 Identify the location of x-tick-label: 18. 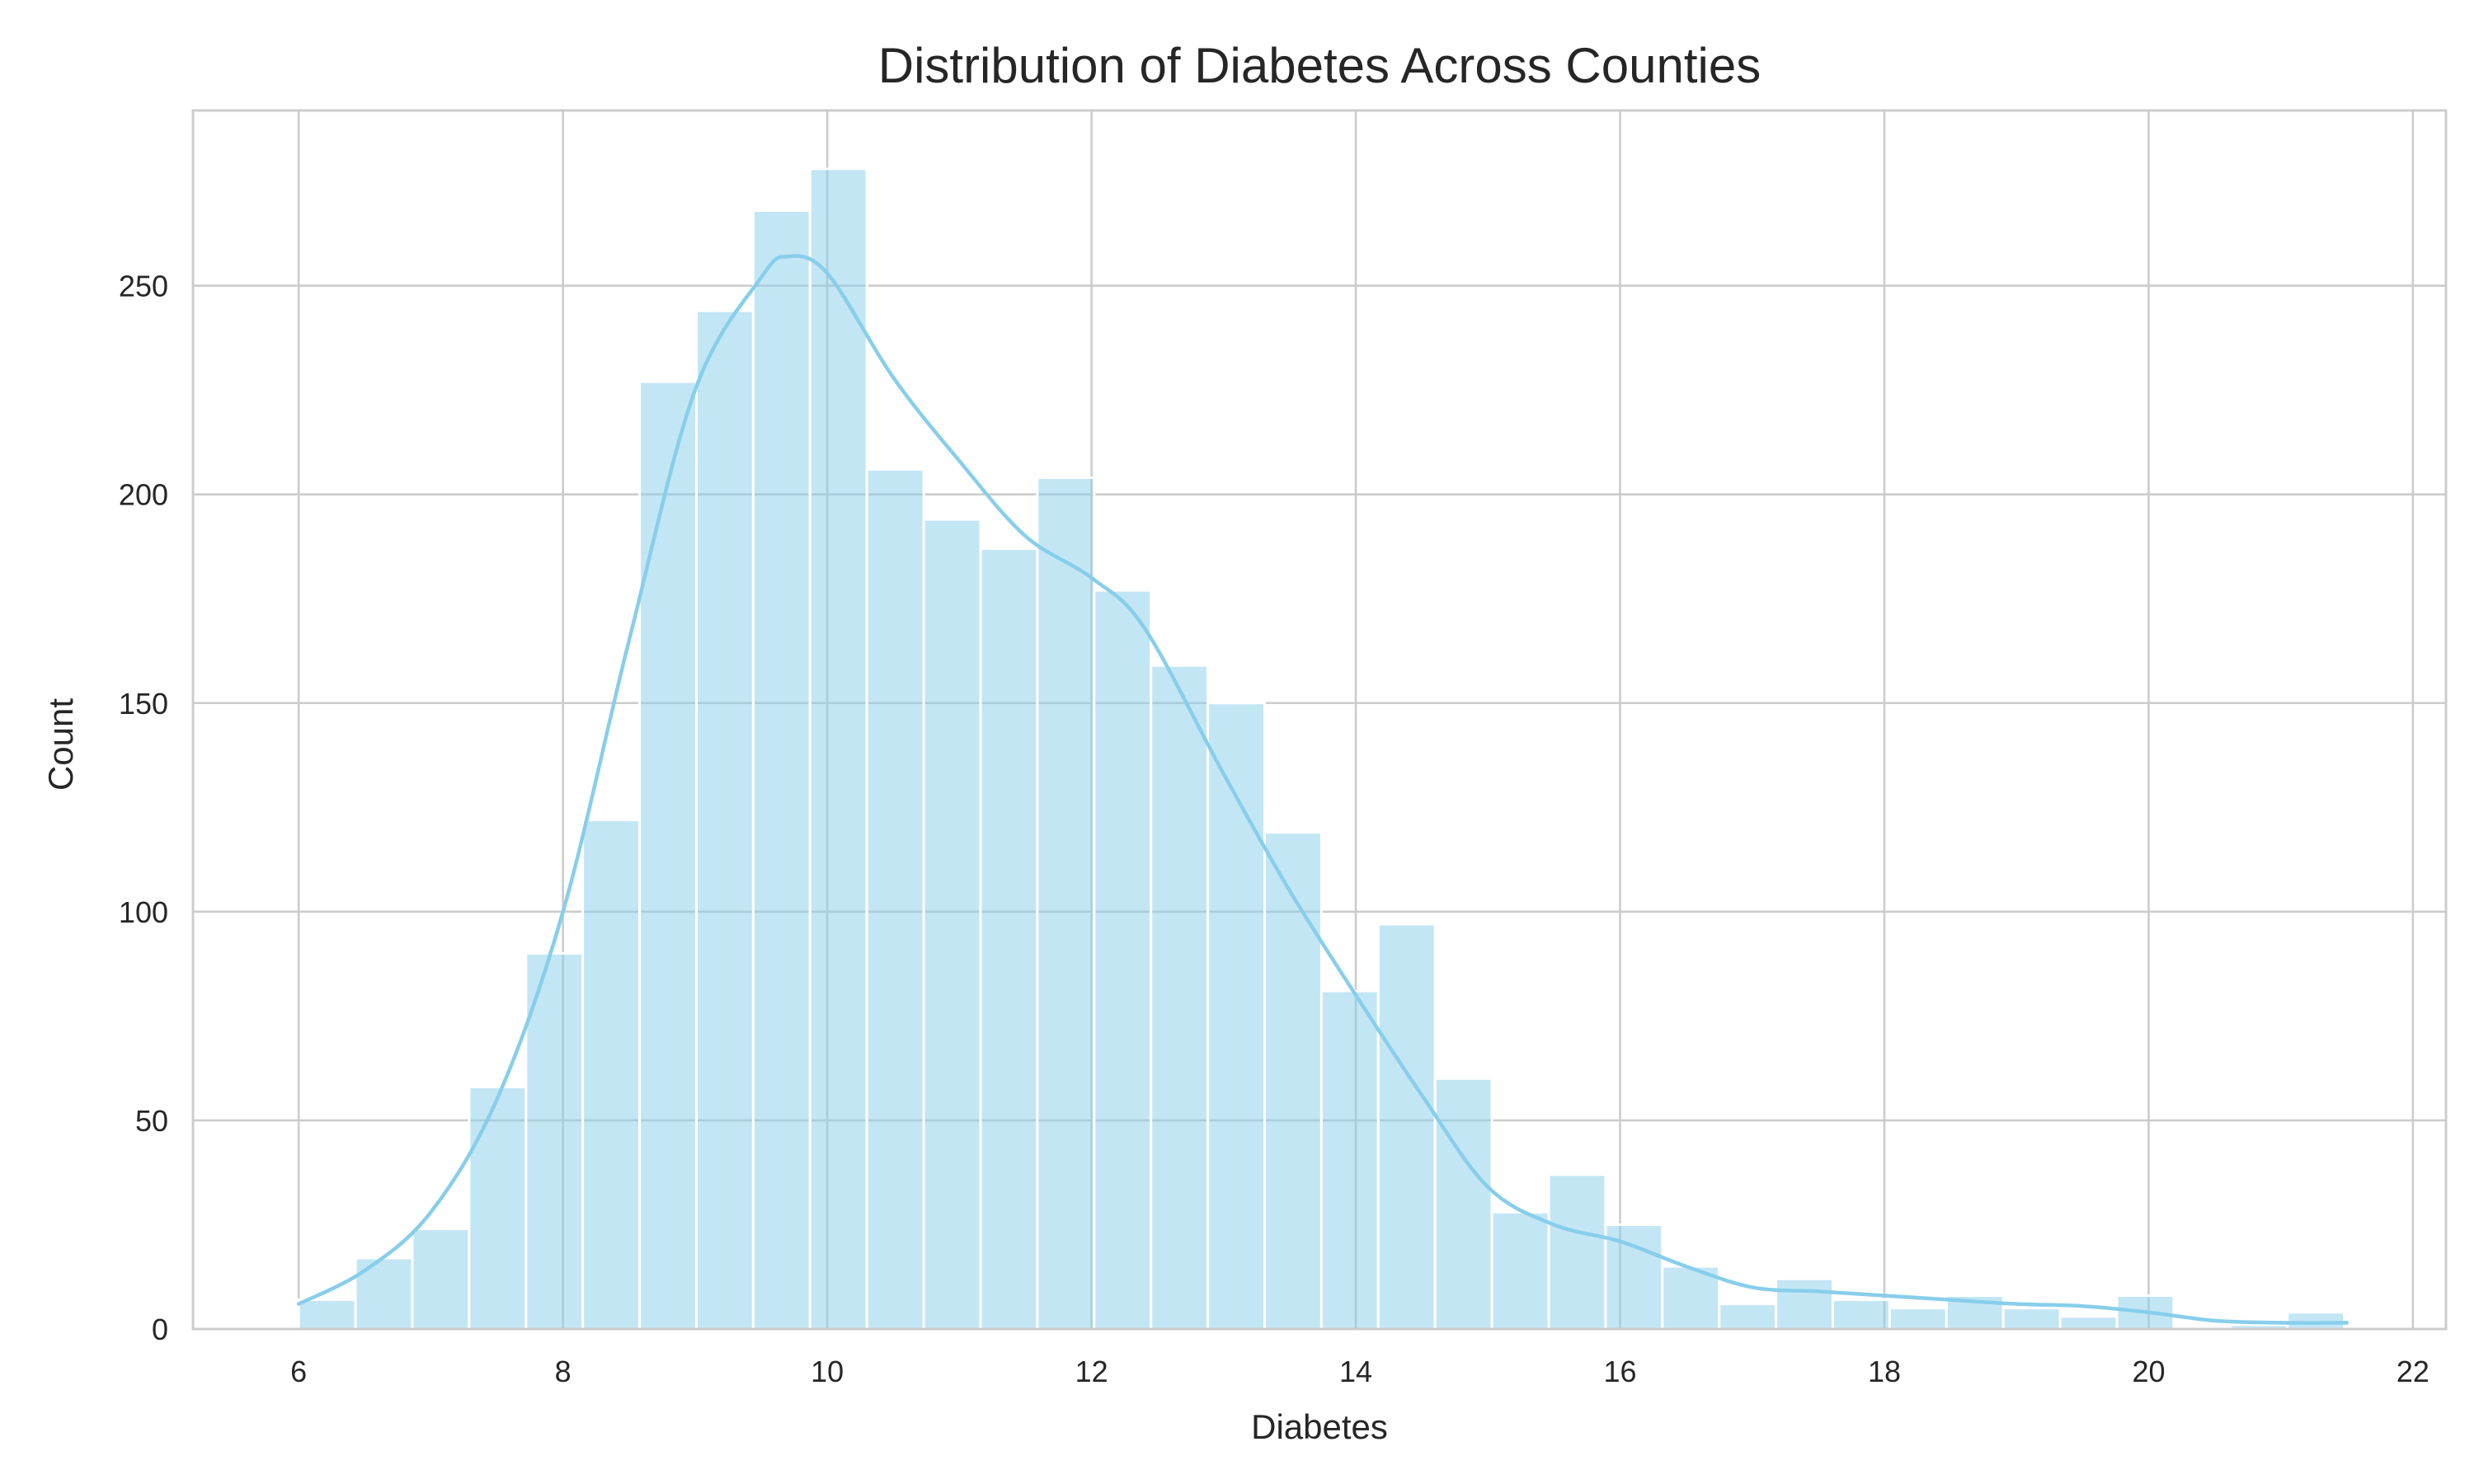
(1884, 1371).